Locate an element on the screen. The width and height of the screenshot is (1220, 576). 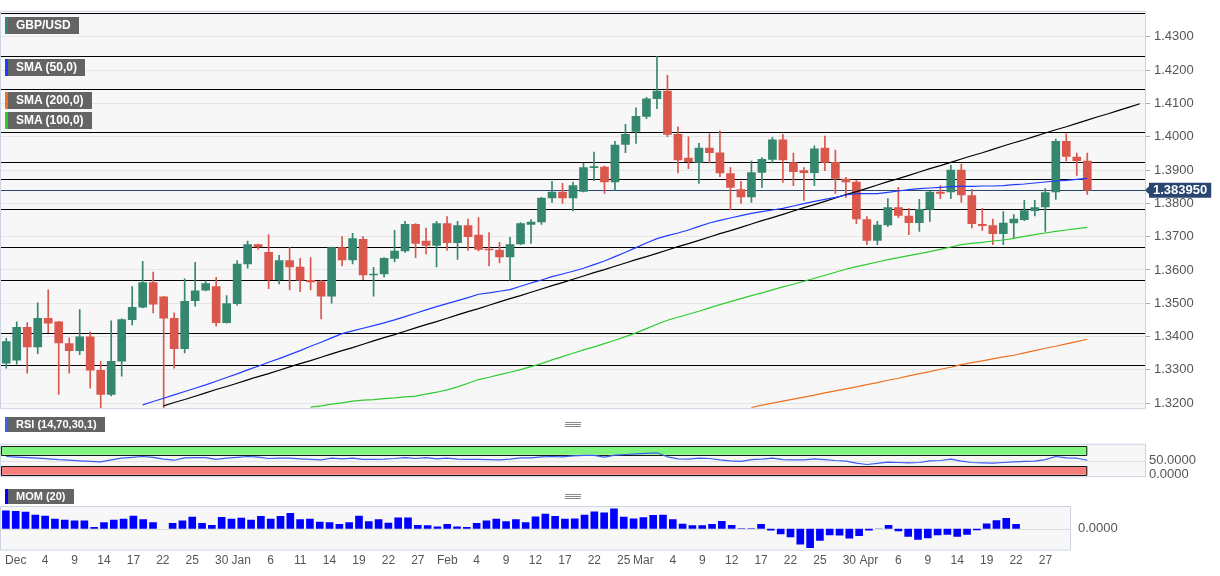
x-tick-label: 11 is located at coordinates (300, 560).